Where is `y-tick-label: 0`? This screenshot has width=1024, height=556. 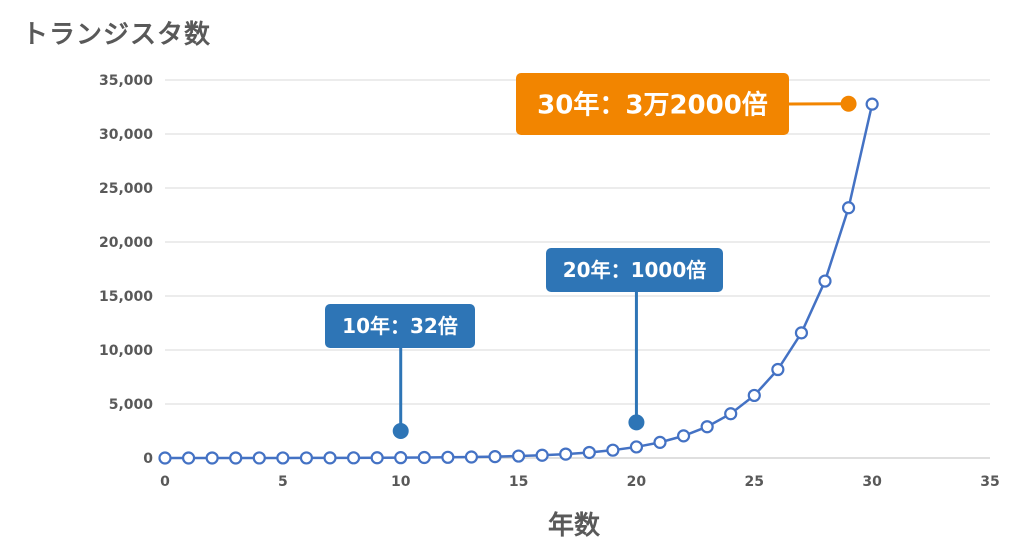 y-tick-label: 0 is located at coordinates (148, 459).